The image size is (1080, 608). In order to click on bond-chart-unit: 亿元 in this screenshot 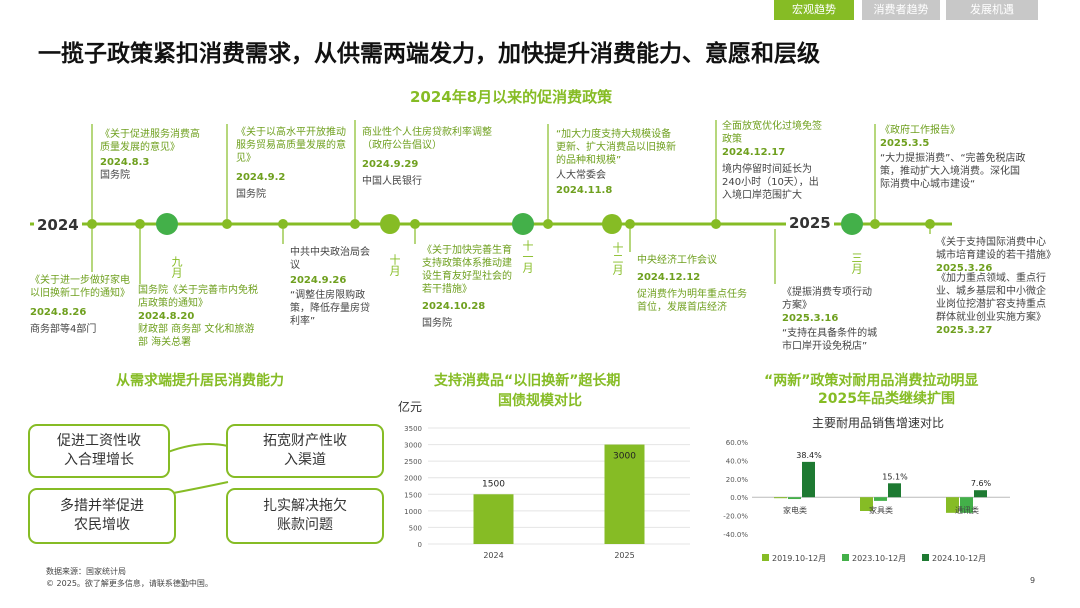, I will do `click(410, 407)`.